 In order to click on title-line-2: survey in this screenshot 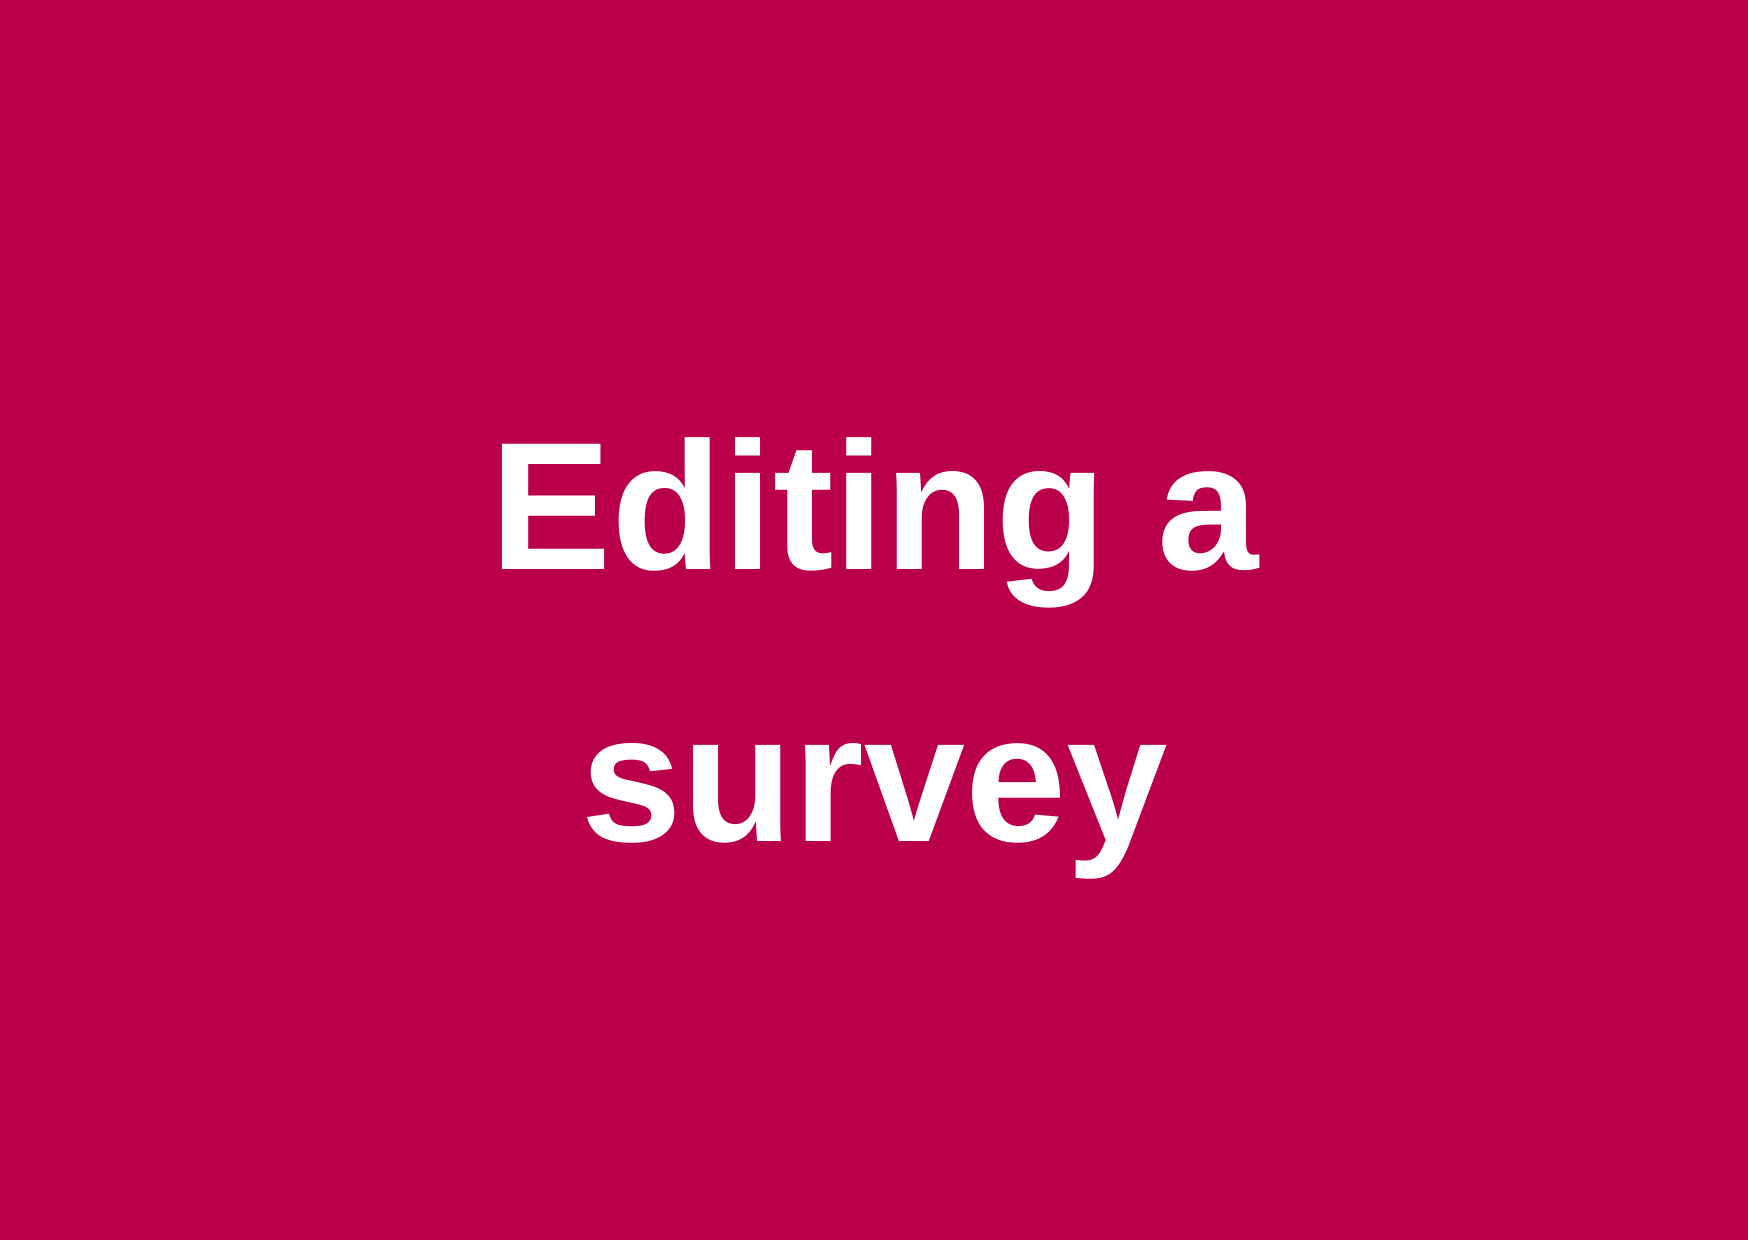, I will do `click(874, 778)`.